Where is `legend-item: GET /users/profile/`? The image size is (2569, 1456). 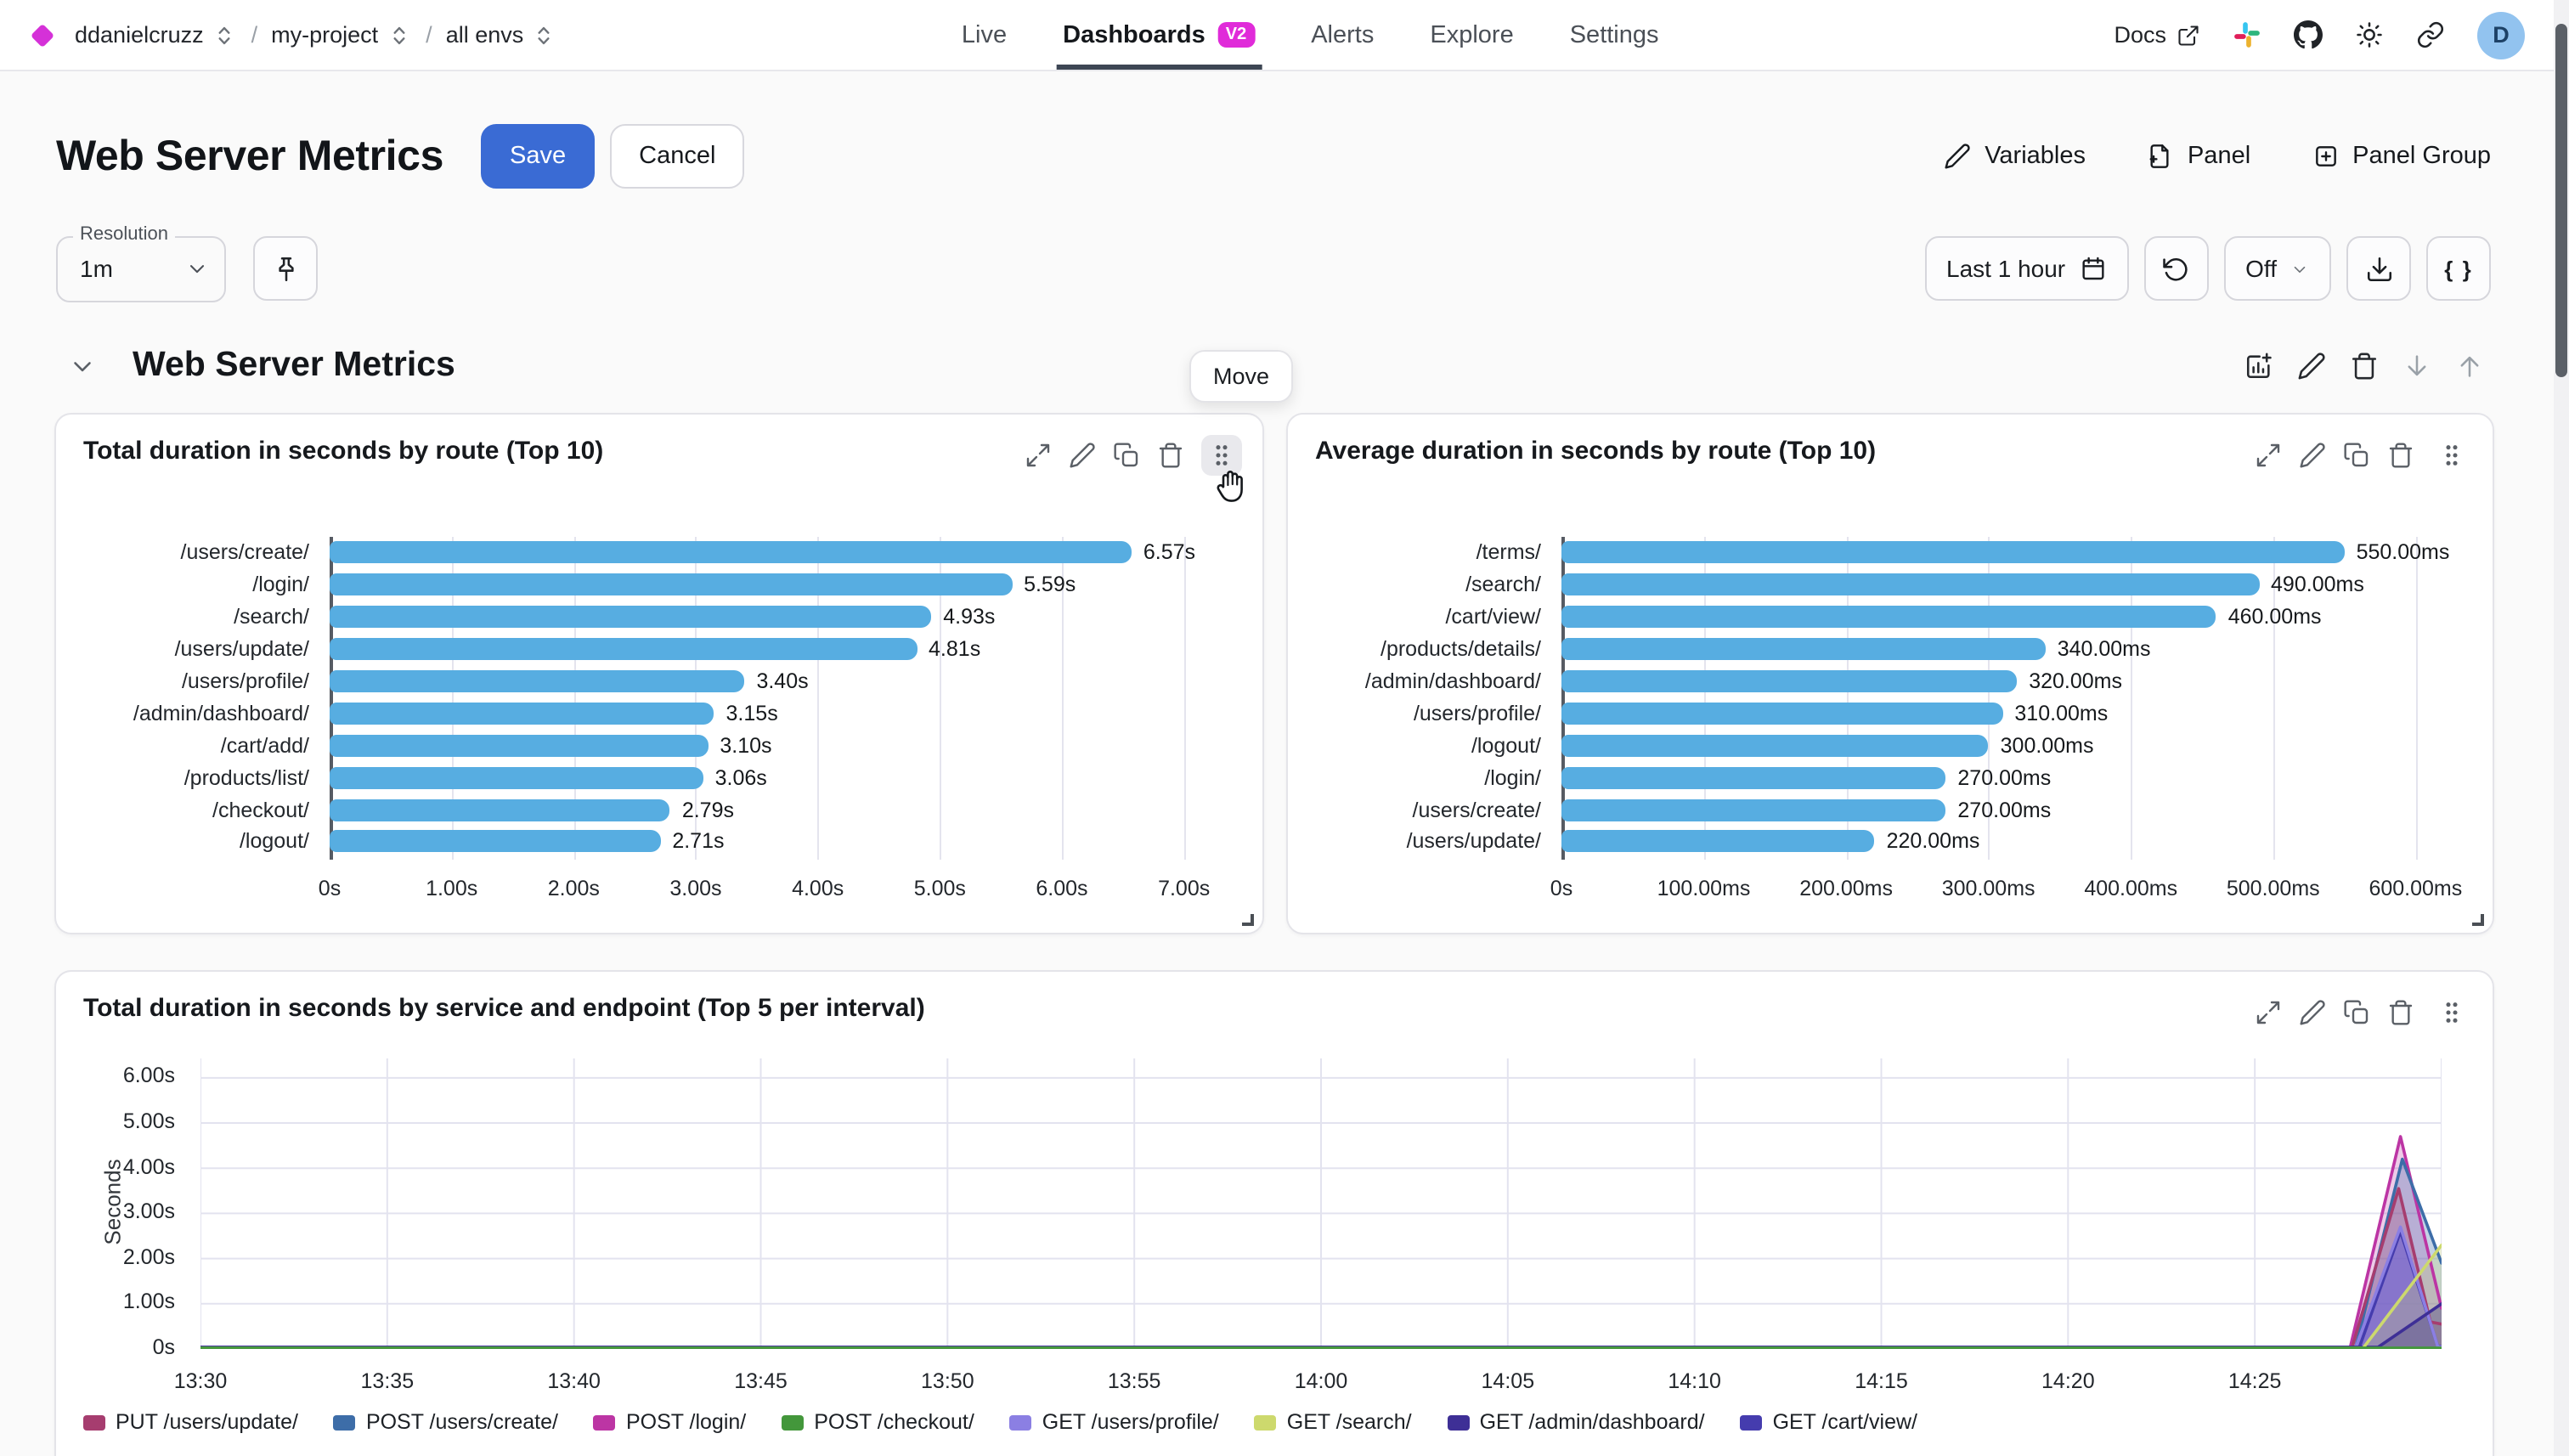 legend-item: GET /users/profile/ is located at coordinates (1114, 1422).